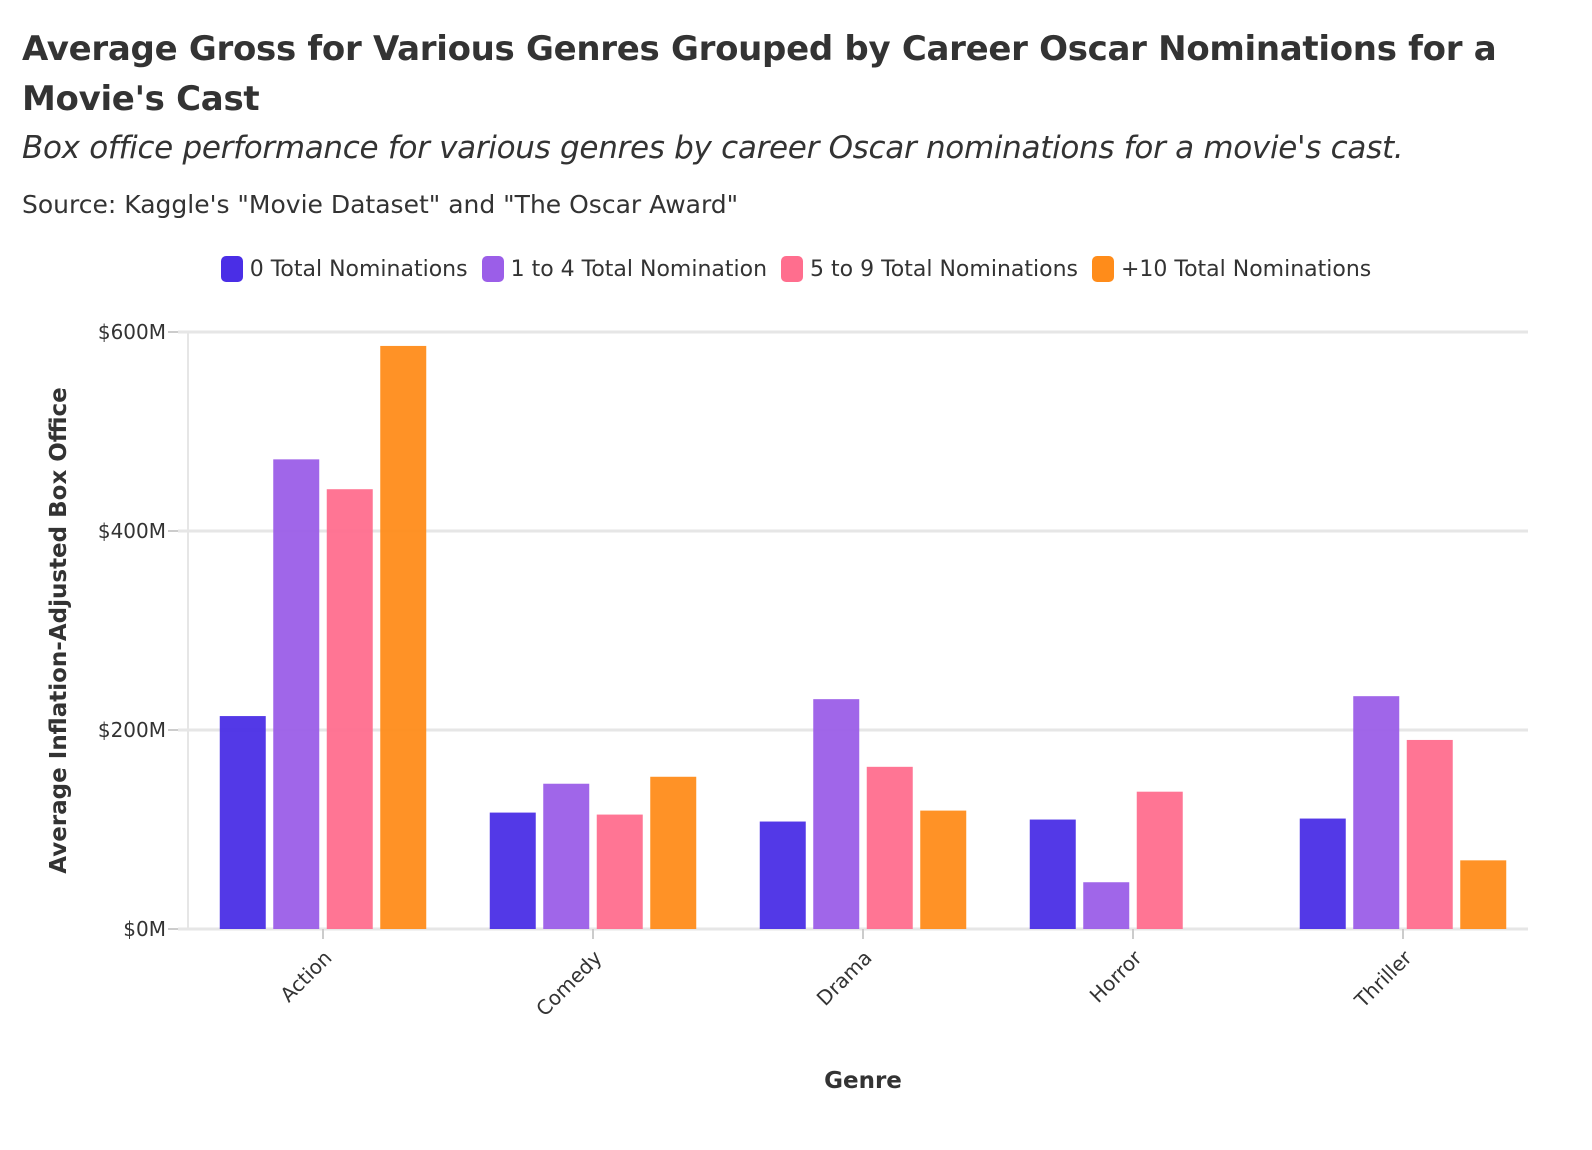 This screenshot has width=1592, height=1150. What do you see at coordinates (132, 730) in the screenshot?
I see `y-tick-label: $200M` at bounding box center [132, 730].